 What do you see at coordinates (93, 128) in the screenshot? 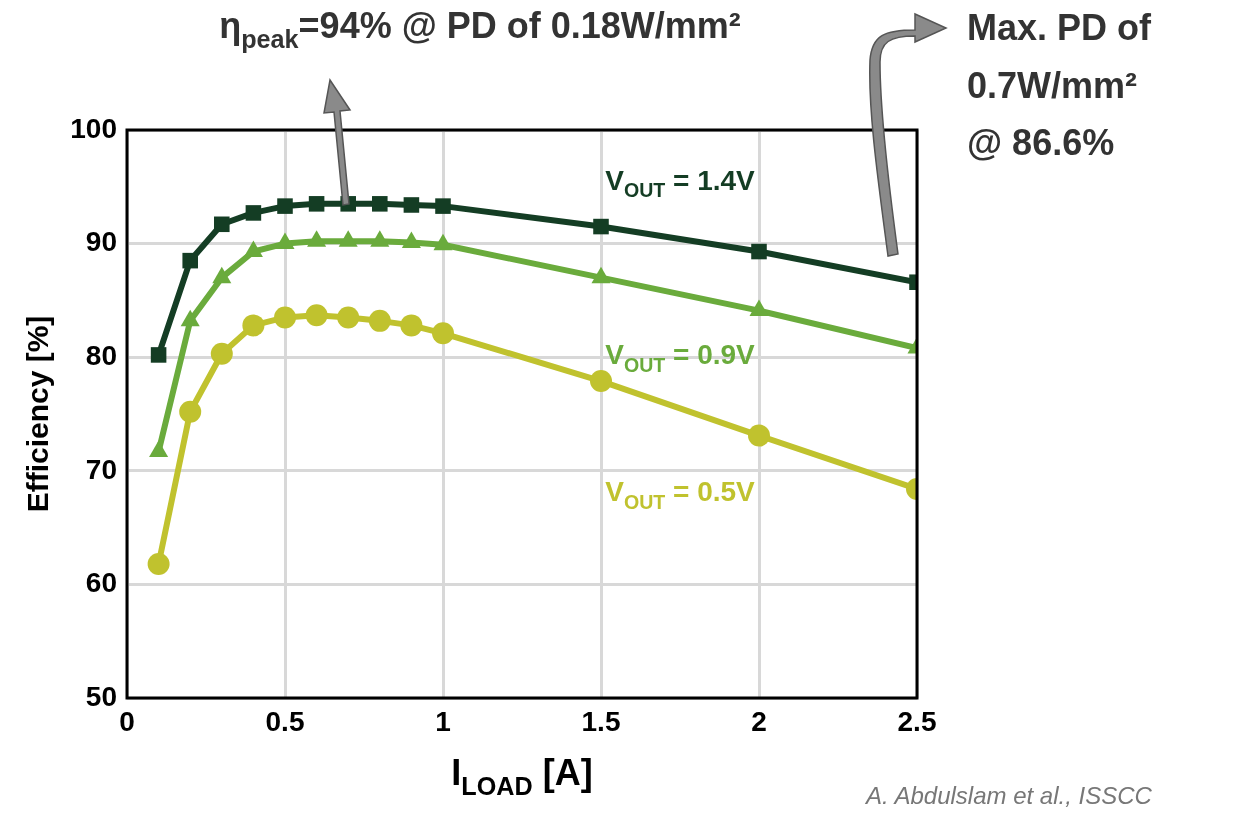
I see `y-tick-label: 100` at bounding box center [93, 128].